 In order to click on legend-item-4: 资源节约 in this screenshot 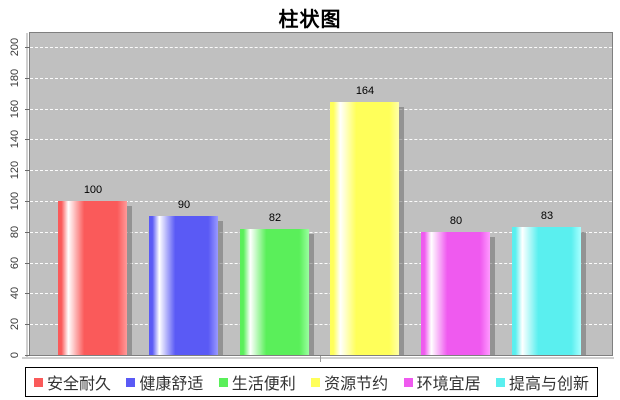, I will do `click(349, 382)`.